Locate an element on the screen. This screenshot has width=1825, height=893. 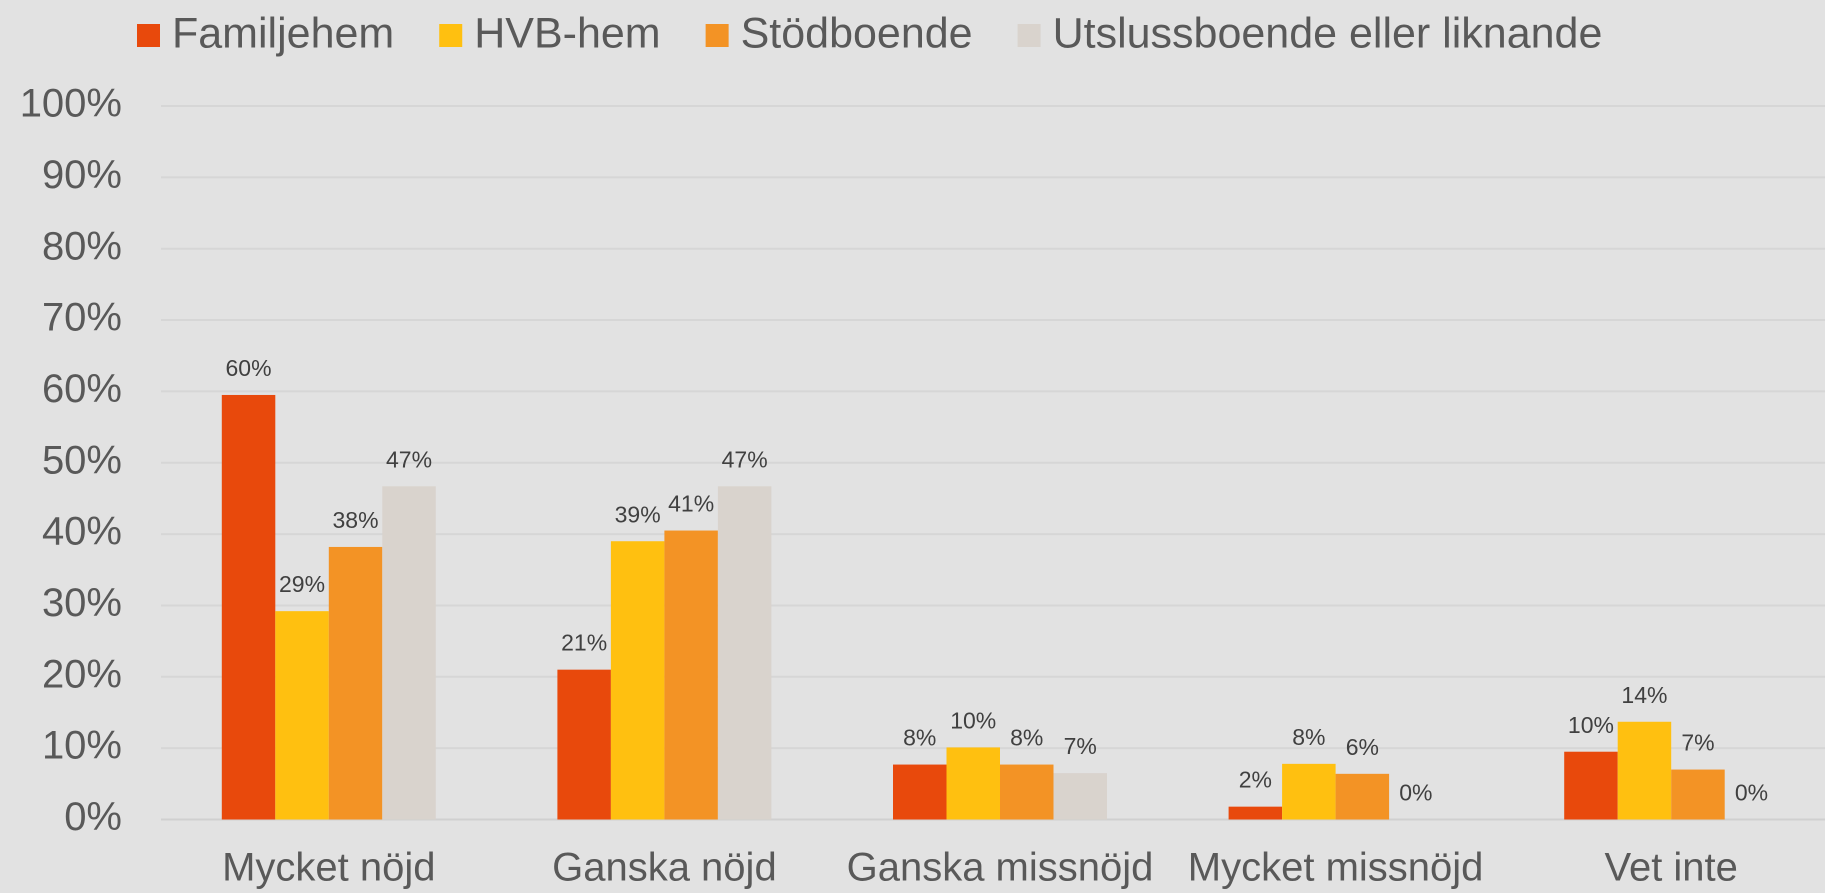
data-label: 14% is located at coordinates (1644, 695).